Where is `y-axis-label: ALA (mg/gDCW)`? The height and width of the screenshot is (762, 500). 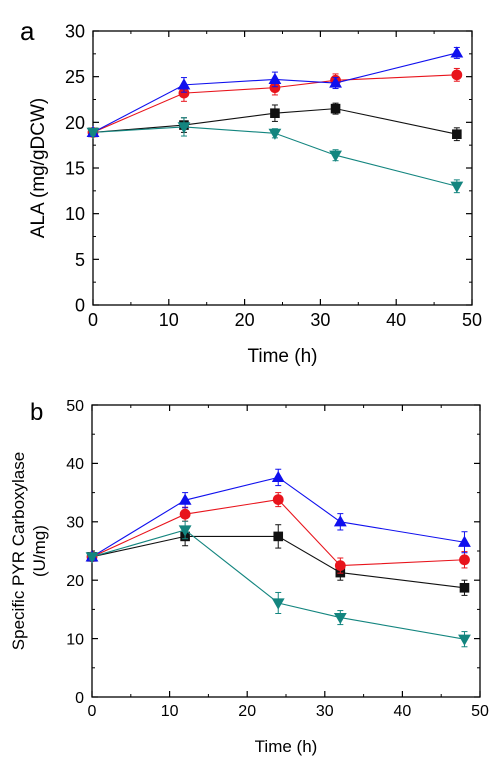 y-axis-label: ALA (mg/gDCW) is located at coordinates (38, 168).